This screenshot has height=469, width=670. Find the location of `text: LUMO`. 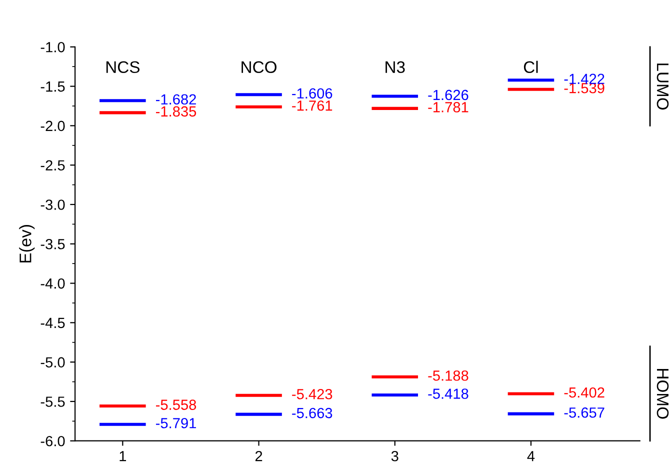

text: LUMO is located at coordinates (662, 87).